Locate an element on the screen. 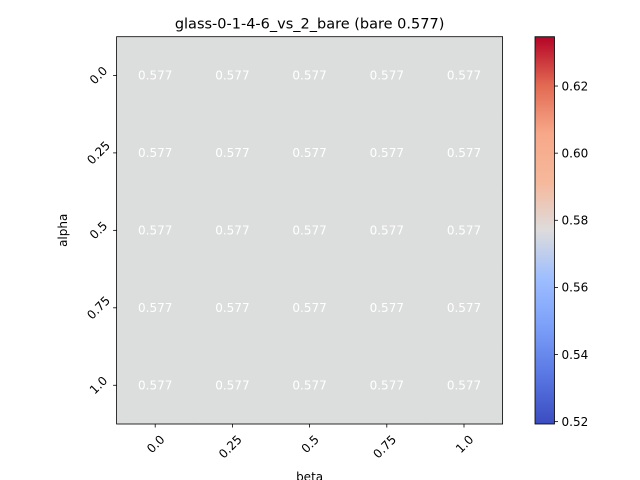 The width and height of the screenshot is (640, 480). cell-value-label-4-3: 0.577 is located at coordinates (387, 385).